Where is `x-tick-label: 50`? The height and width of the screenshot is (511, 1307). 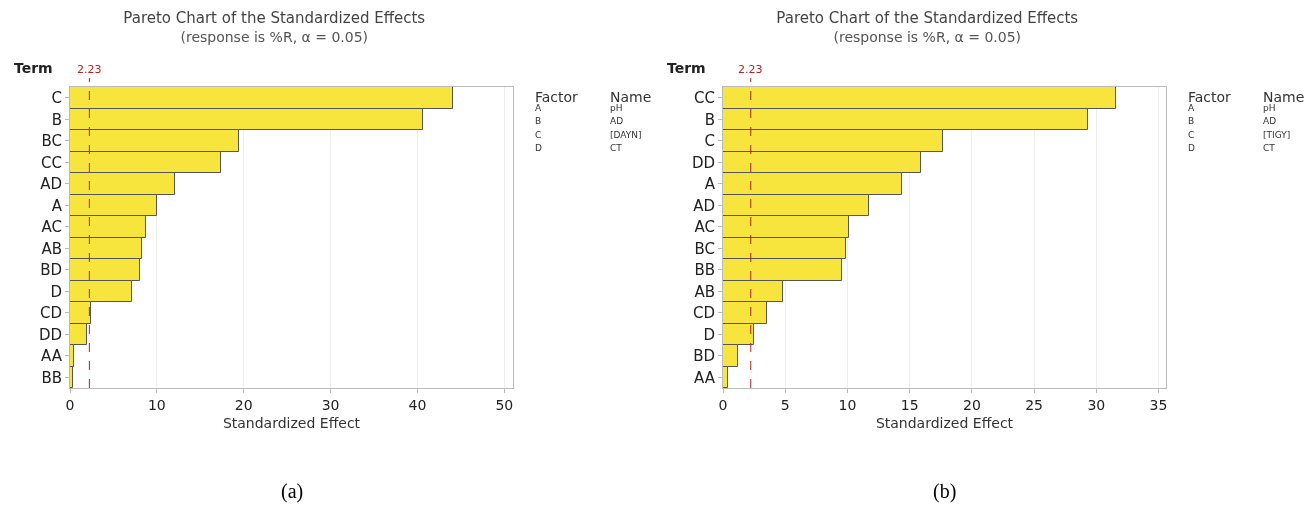 x-tick-label: 50 is located at coordinates (504, 404).